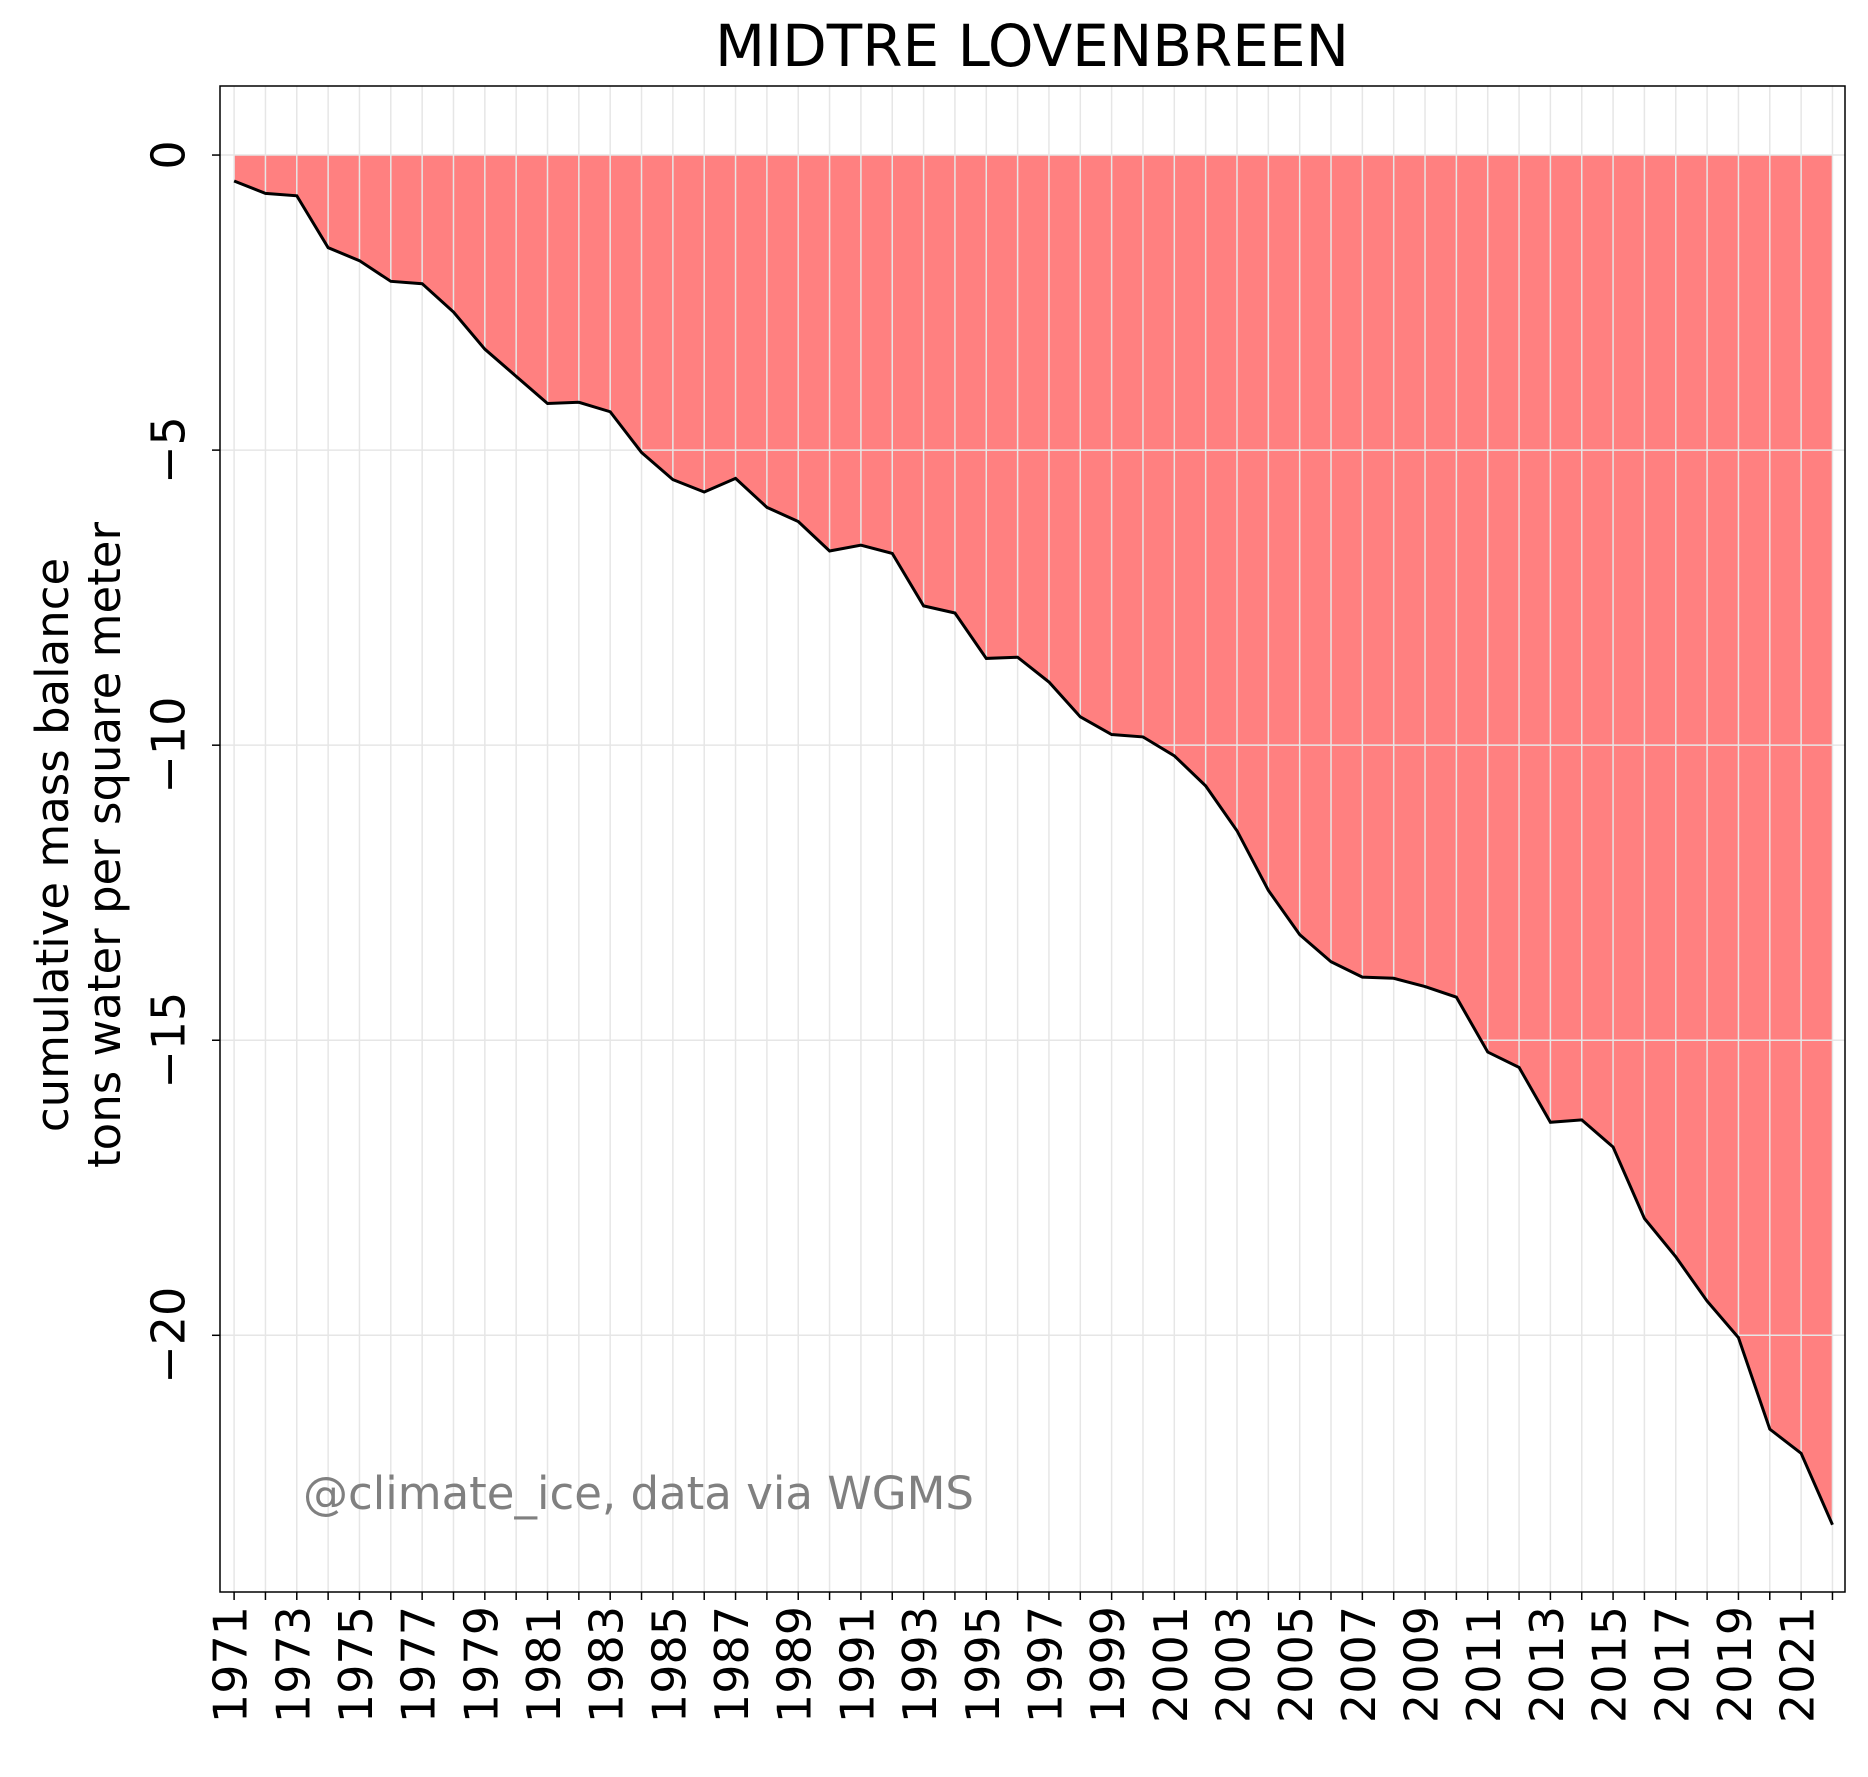 Image resolution: width=1868 pixels, height=1777 pixels. What do you see at coordinates (169, 450) in the screenshot?
I see `y-tick-label: −5` at bounding box center [169, 450].